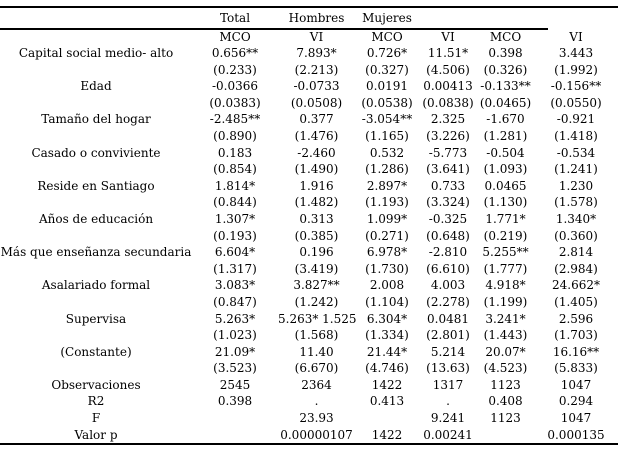 The image size is (618, 451). I want to click on se-cell: (0.327), so click(387, 69).